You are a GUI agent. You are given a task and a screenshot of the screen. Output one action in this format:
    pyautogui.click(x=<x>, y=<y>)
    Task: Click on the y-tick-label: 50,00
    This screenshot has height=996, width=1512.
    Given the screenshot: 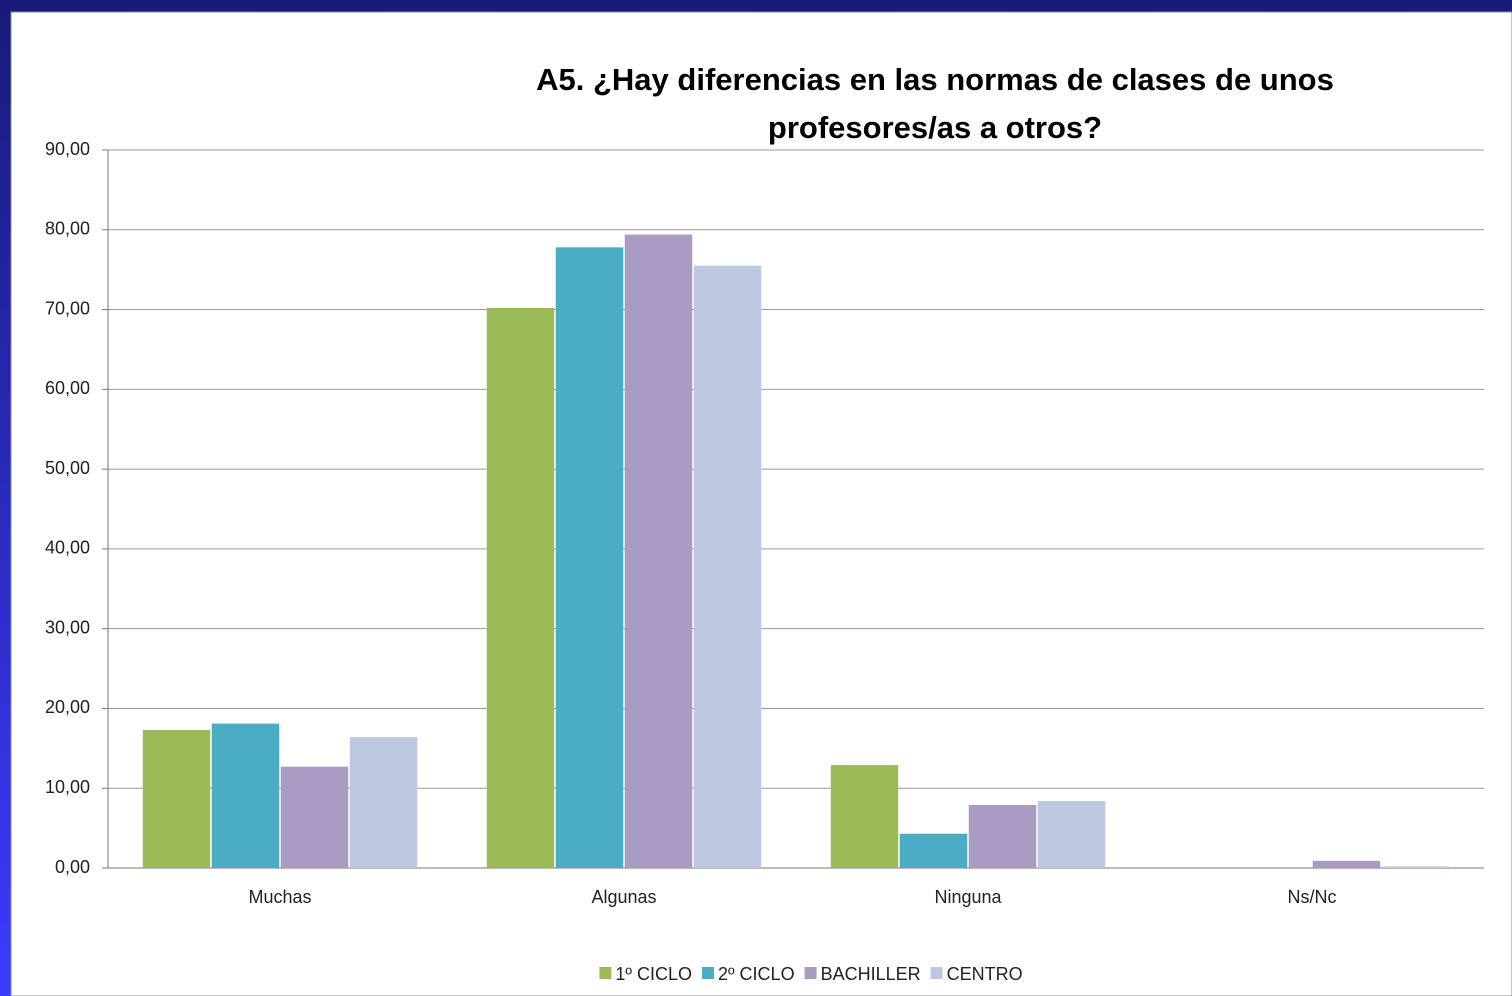 What is the action you would take?
    pyautogui.click(x=67, y=468)
    